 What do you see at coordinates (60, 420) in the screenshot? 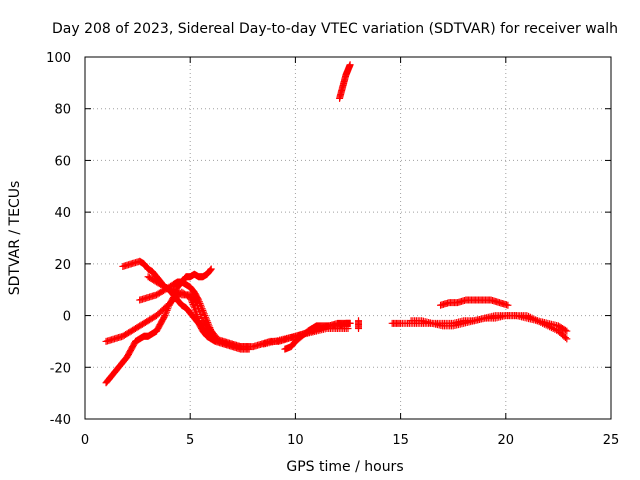
I see `y-tick-label: -40` at bounding box center [60, 420].